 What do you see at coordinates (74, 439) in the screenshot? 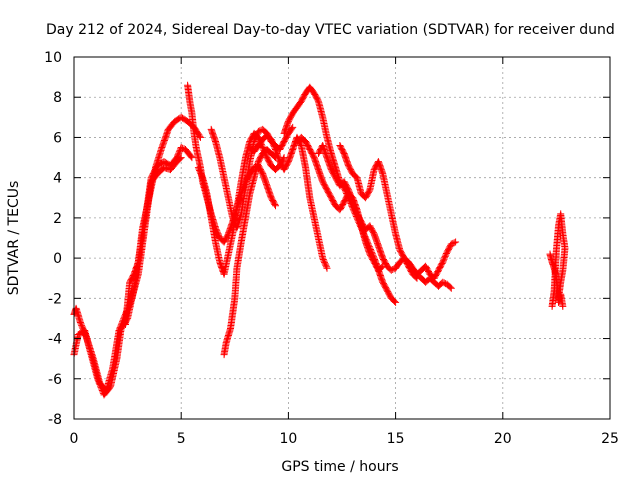
I see `x-tick-label: 0` at bounding box center [74, 439].